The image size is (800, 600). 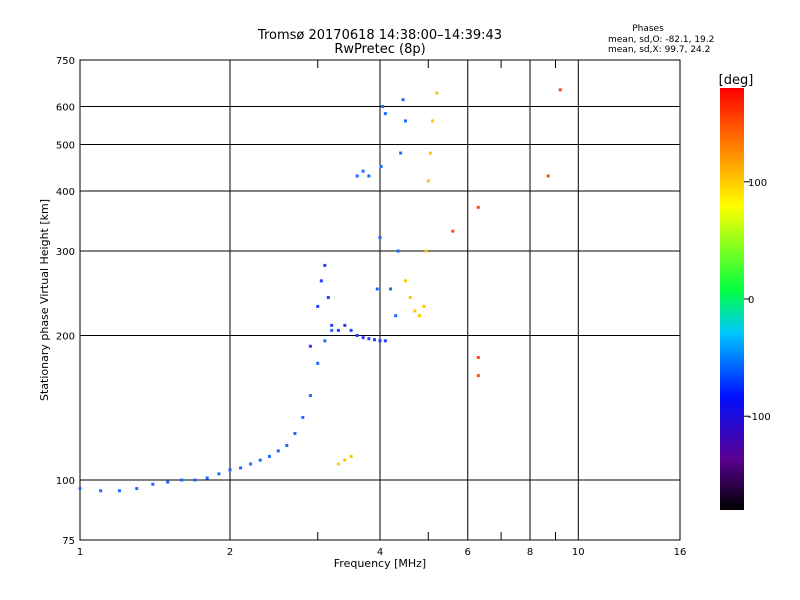 I want to click on x-tick-label: 16, so click(x=680, y=552).